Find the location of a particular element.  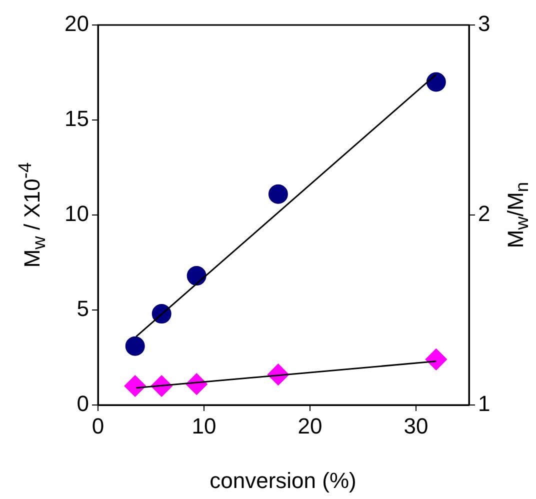

y-tick-label: 10 is located at coordinates (76, 213).